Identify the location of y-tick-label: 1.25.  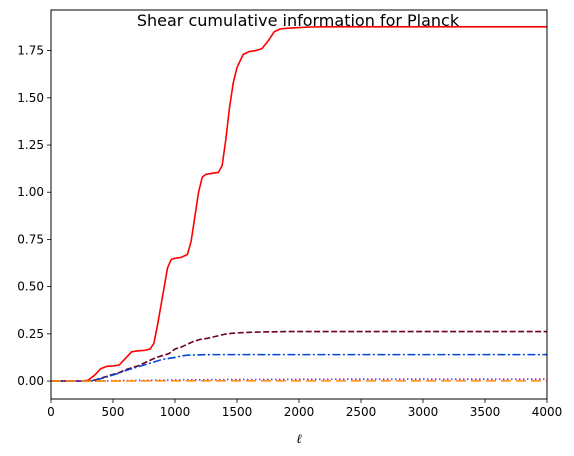
(30, 145).